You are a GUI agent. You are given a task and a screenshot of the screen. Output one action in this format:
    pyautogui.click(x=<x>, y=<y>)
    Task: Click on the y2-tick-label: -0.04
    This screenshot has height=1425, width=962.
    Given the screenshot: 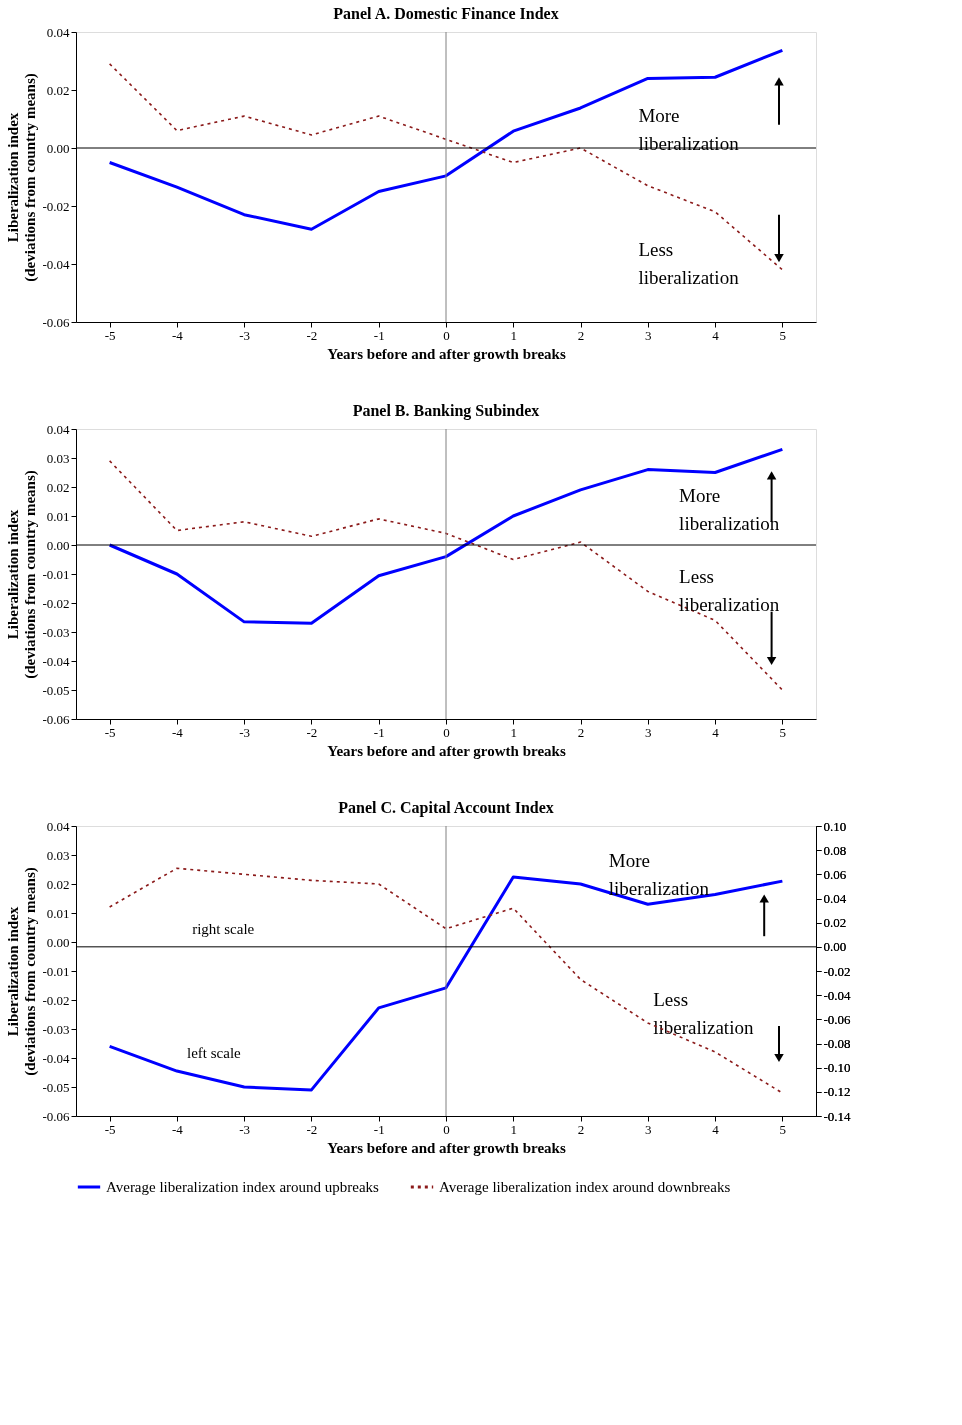 What is the action you would take?
    pyautogui.click(x=837, y=995)
    